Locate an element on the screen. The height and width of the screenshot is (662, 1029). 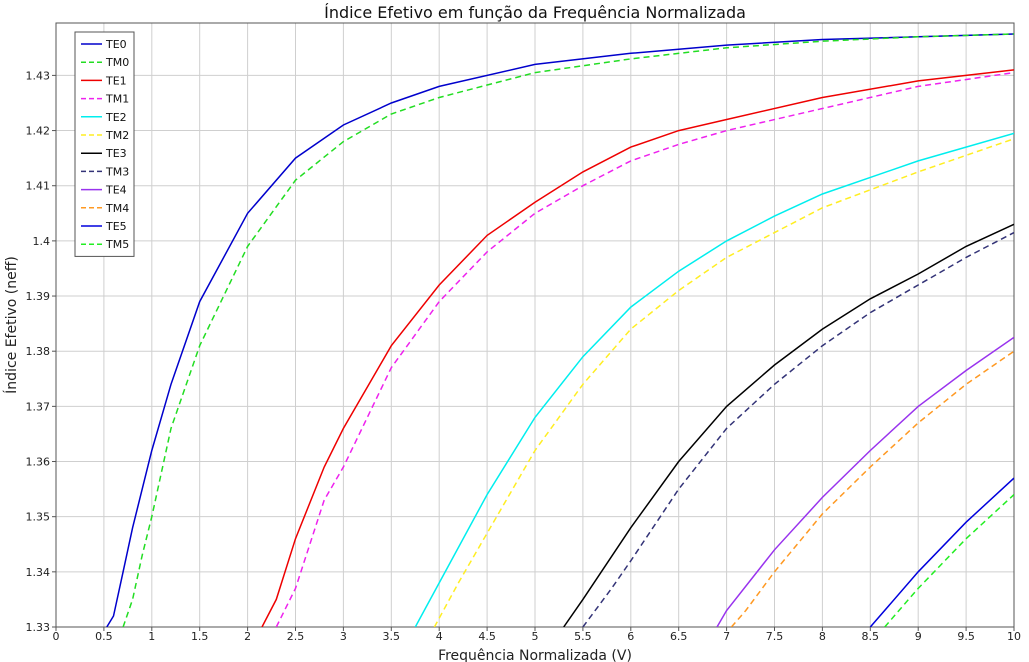
legend-label-tm0: TM0 is located at coordinates (117, 62).